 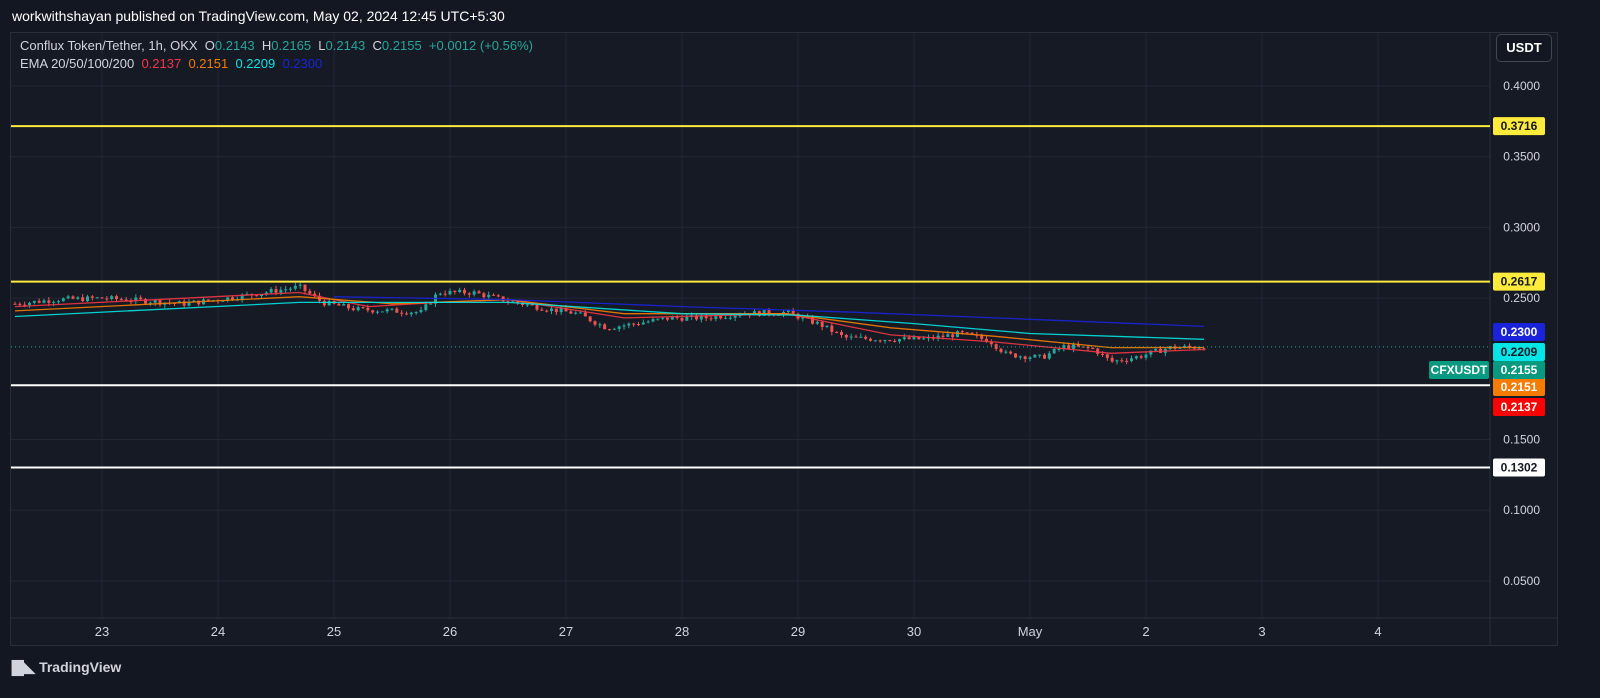 What do you see at coordinates (345, 45) in the screenshot?
I see `legend-low-value: 0.2143` at bounding box center [345, 45].